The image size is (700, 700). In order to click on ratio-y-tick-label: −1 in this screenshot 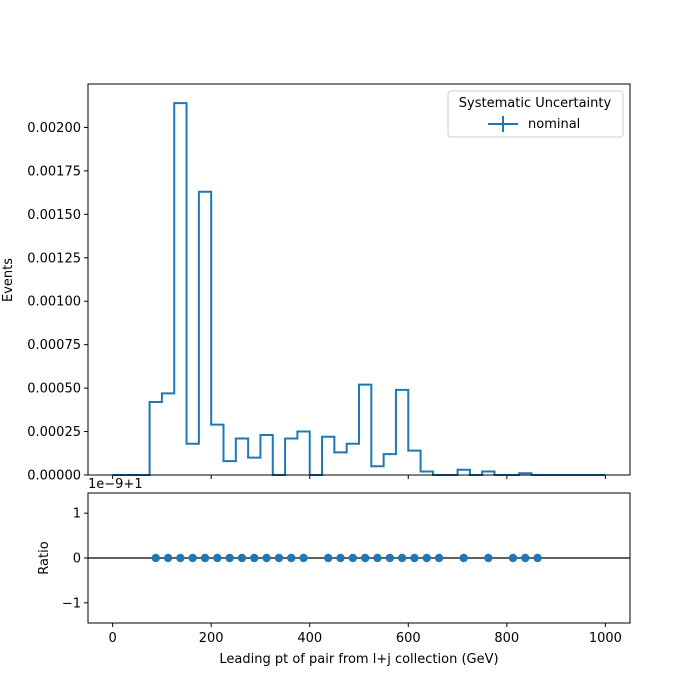, I will do `click(71, 603)`.